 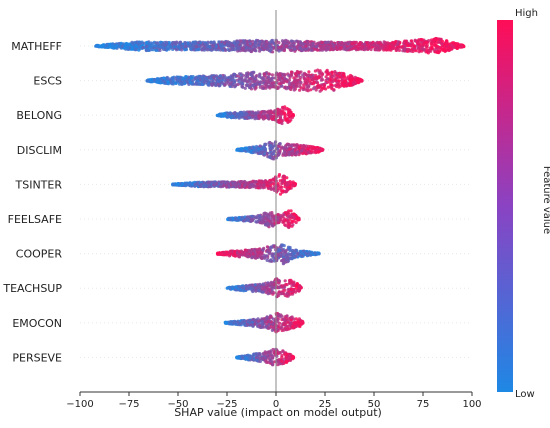 I want to click on feature-label: MATHEFF, so click(x=36, y=46).